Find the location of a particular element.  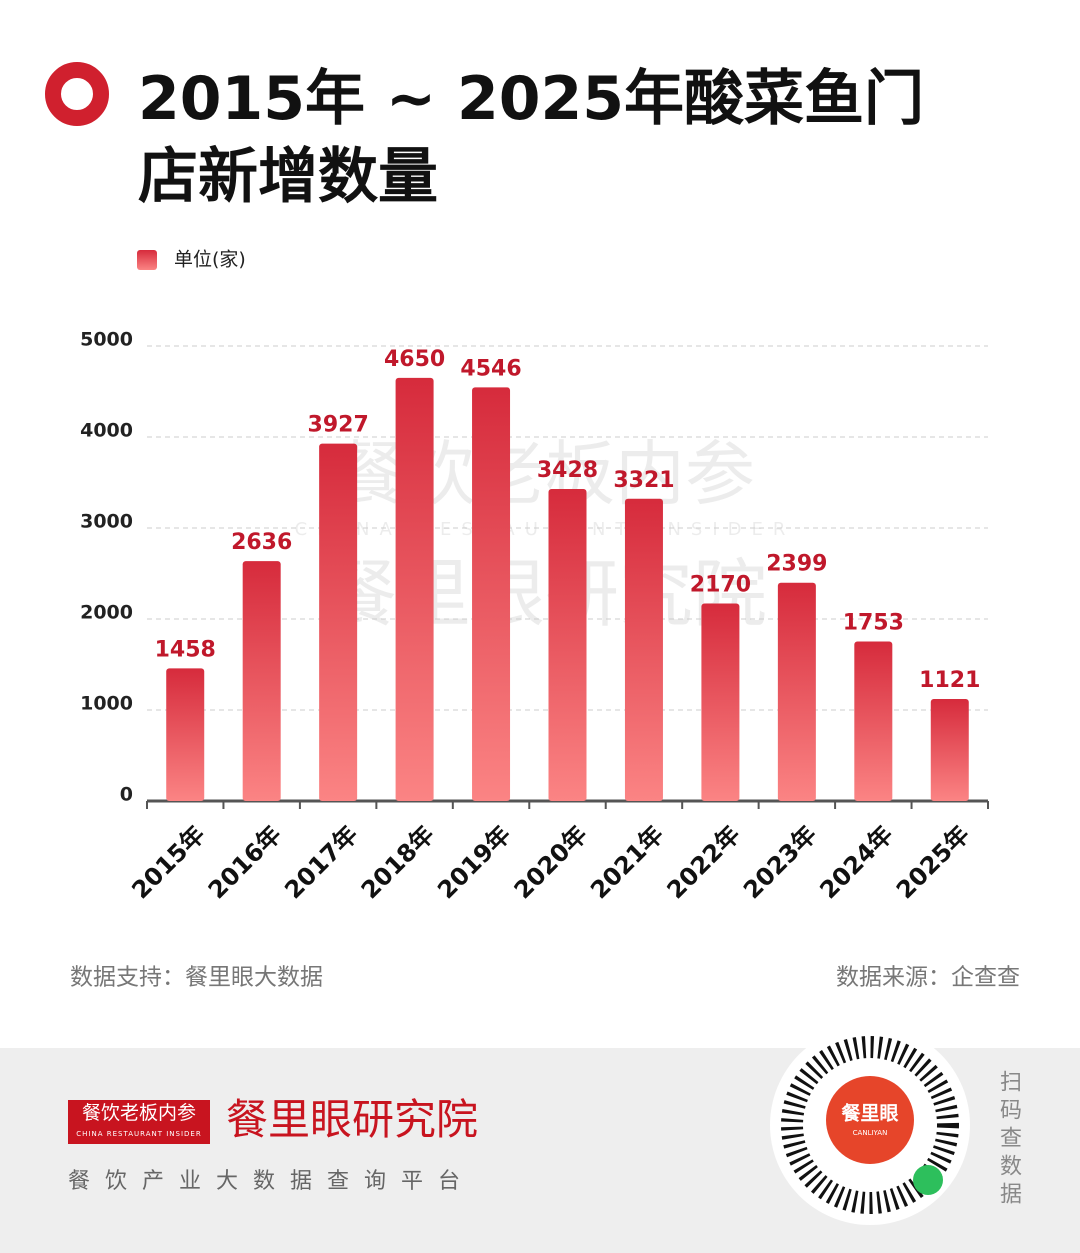

scan-hint: 扫码查数据 is located at coordinates (1009, 1140).